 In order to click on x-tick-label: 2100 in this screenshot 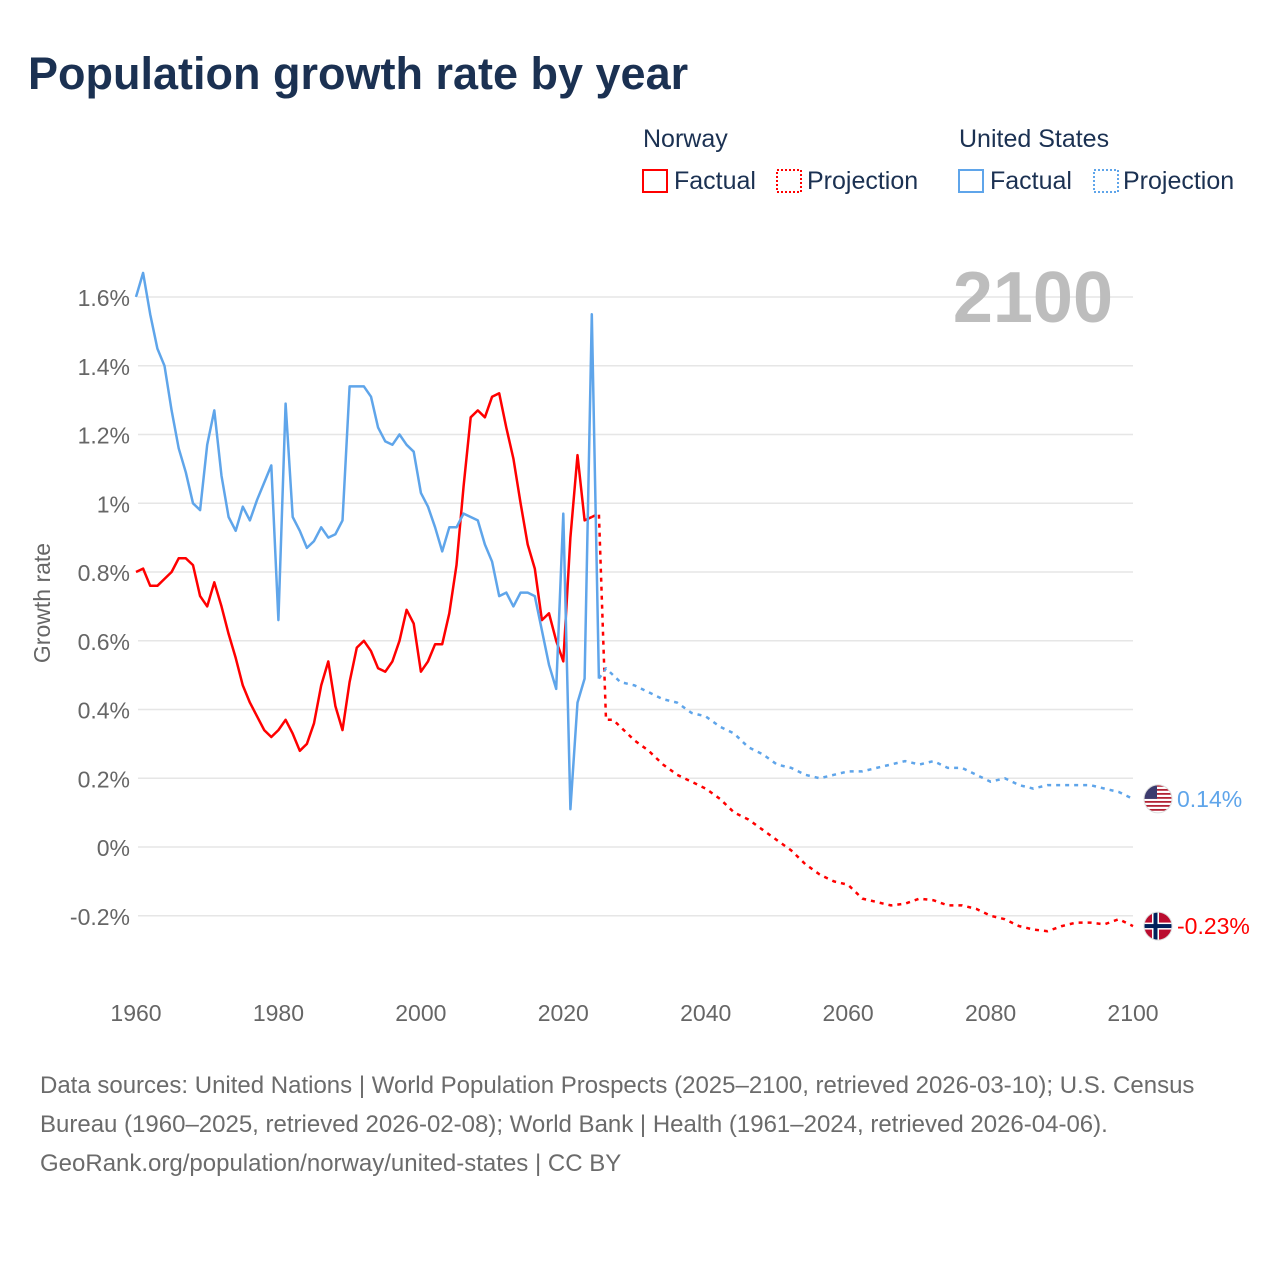, I will do `click(1132, 1013)`.